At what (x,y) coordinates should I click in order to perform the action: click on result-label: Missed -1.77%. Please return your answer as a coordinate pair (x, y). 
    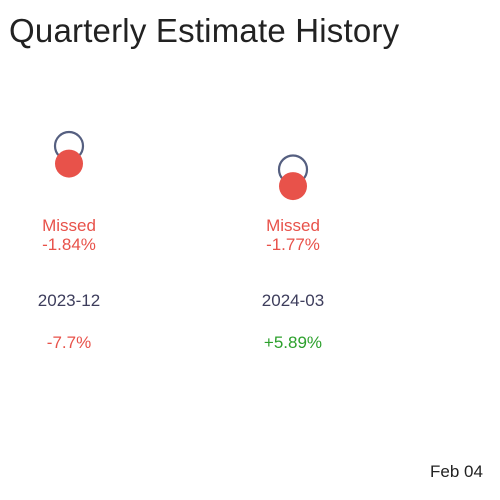
    Looking at the image, I should click on (293, 235).